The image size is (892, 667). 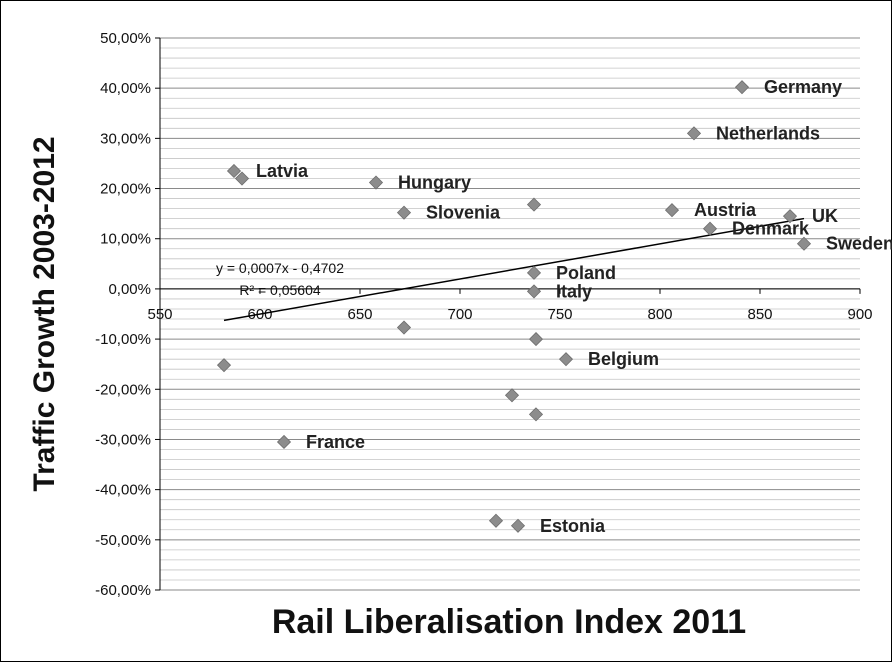 What do you see at coordinates (759, 314) in the screenshot?
I see `x-tick-label: 850` at bounding box center [759, 314].